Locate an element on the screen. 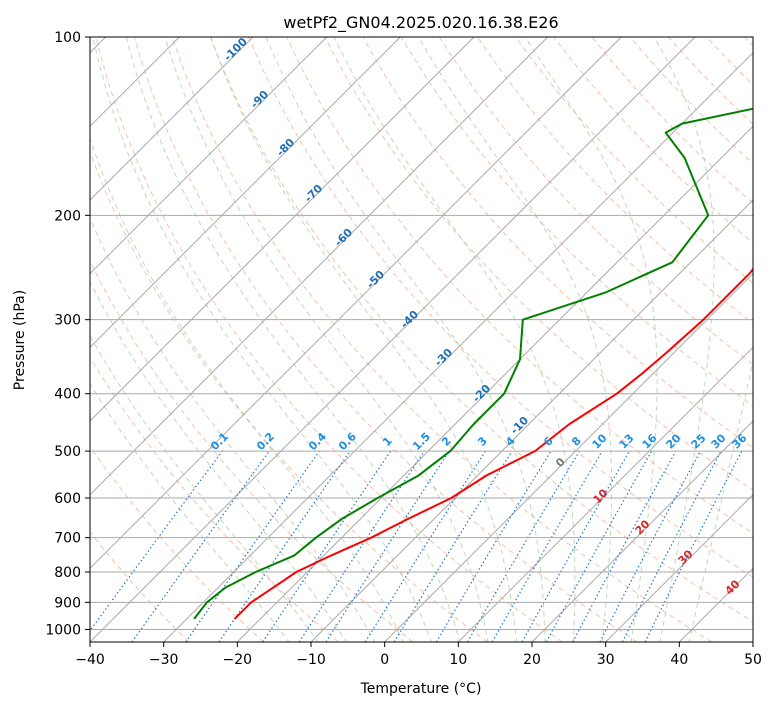 Image resolution: width=775 pixels, height=708 pixels. x-tick-label: 40 is located at coordinates (679, 660).